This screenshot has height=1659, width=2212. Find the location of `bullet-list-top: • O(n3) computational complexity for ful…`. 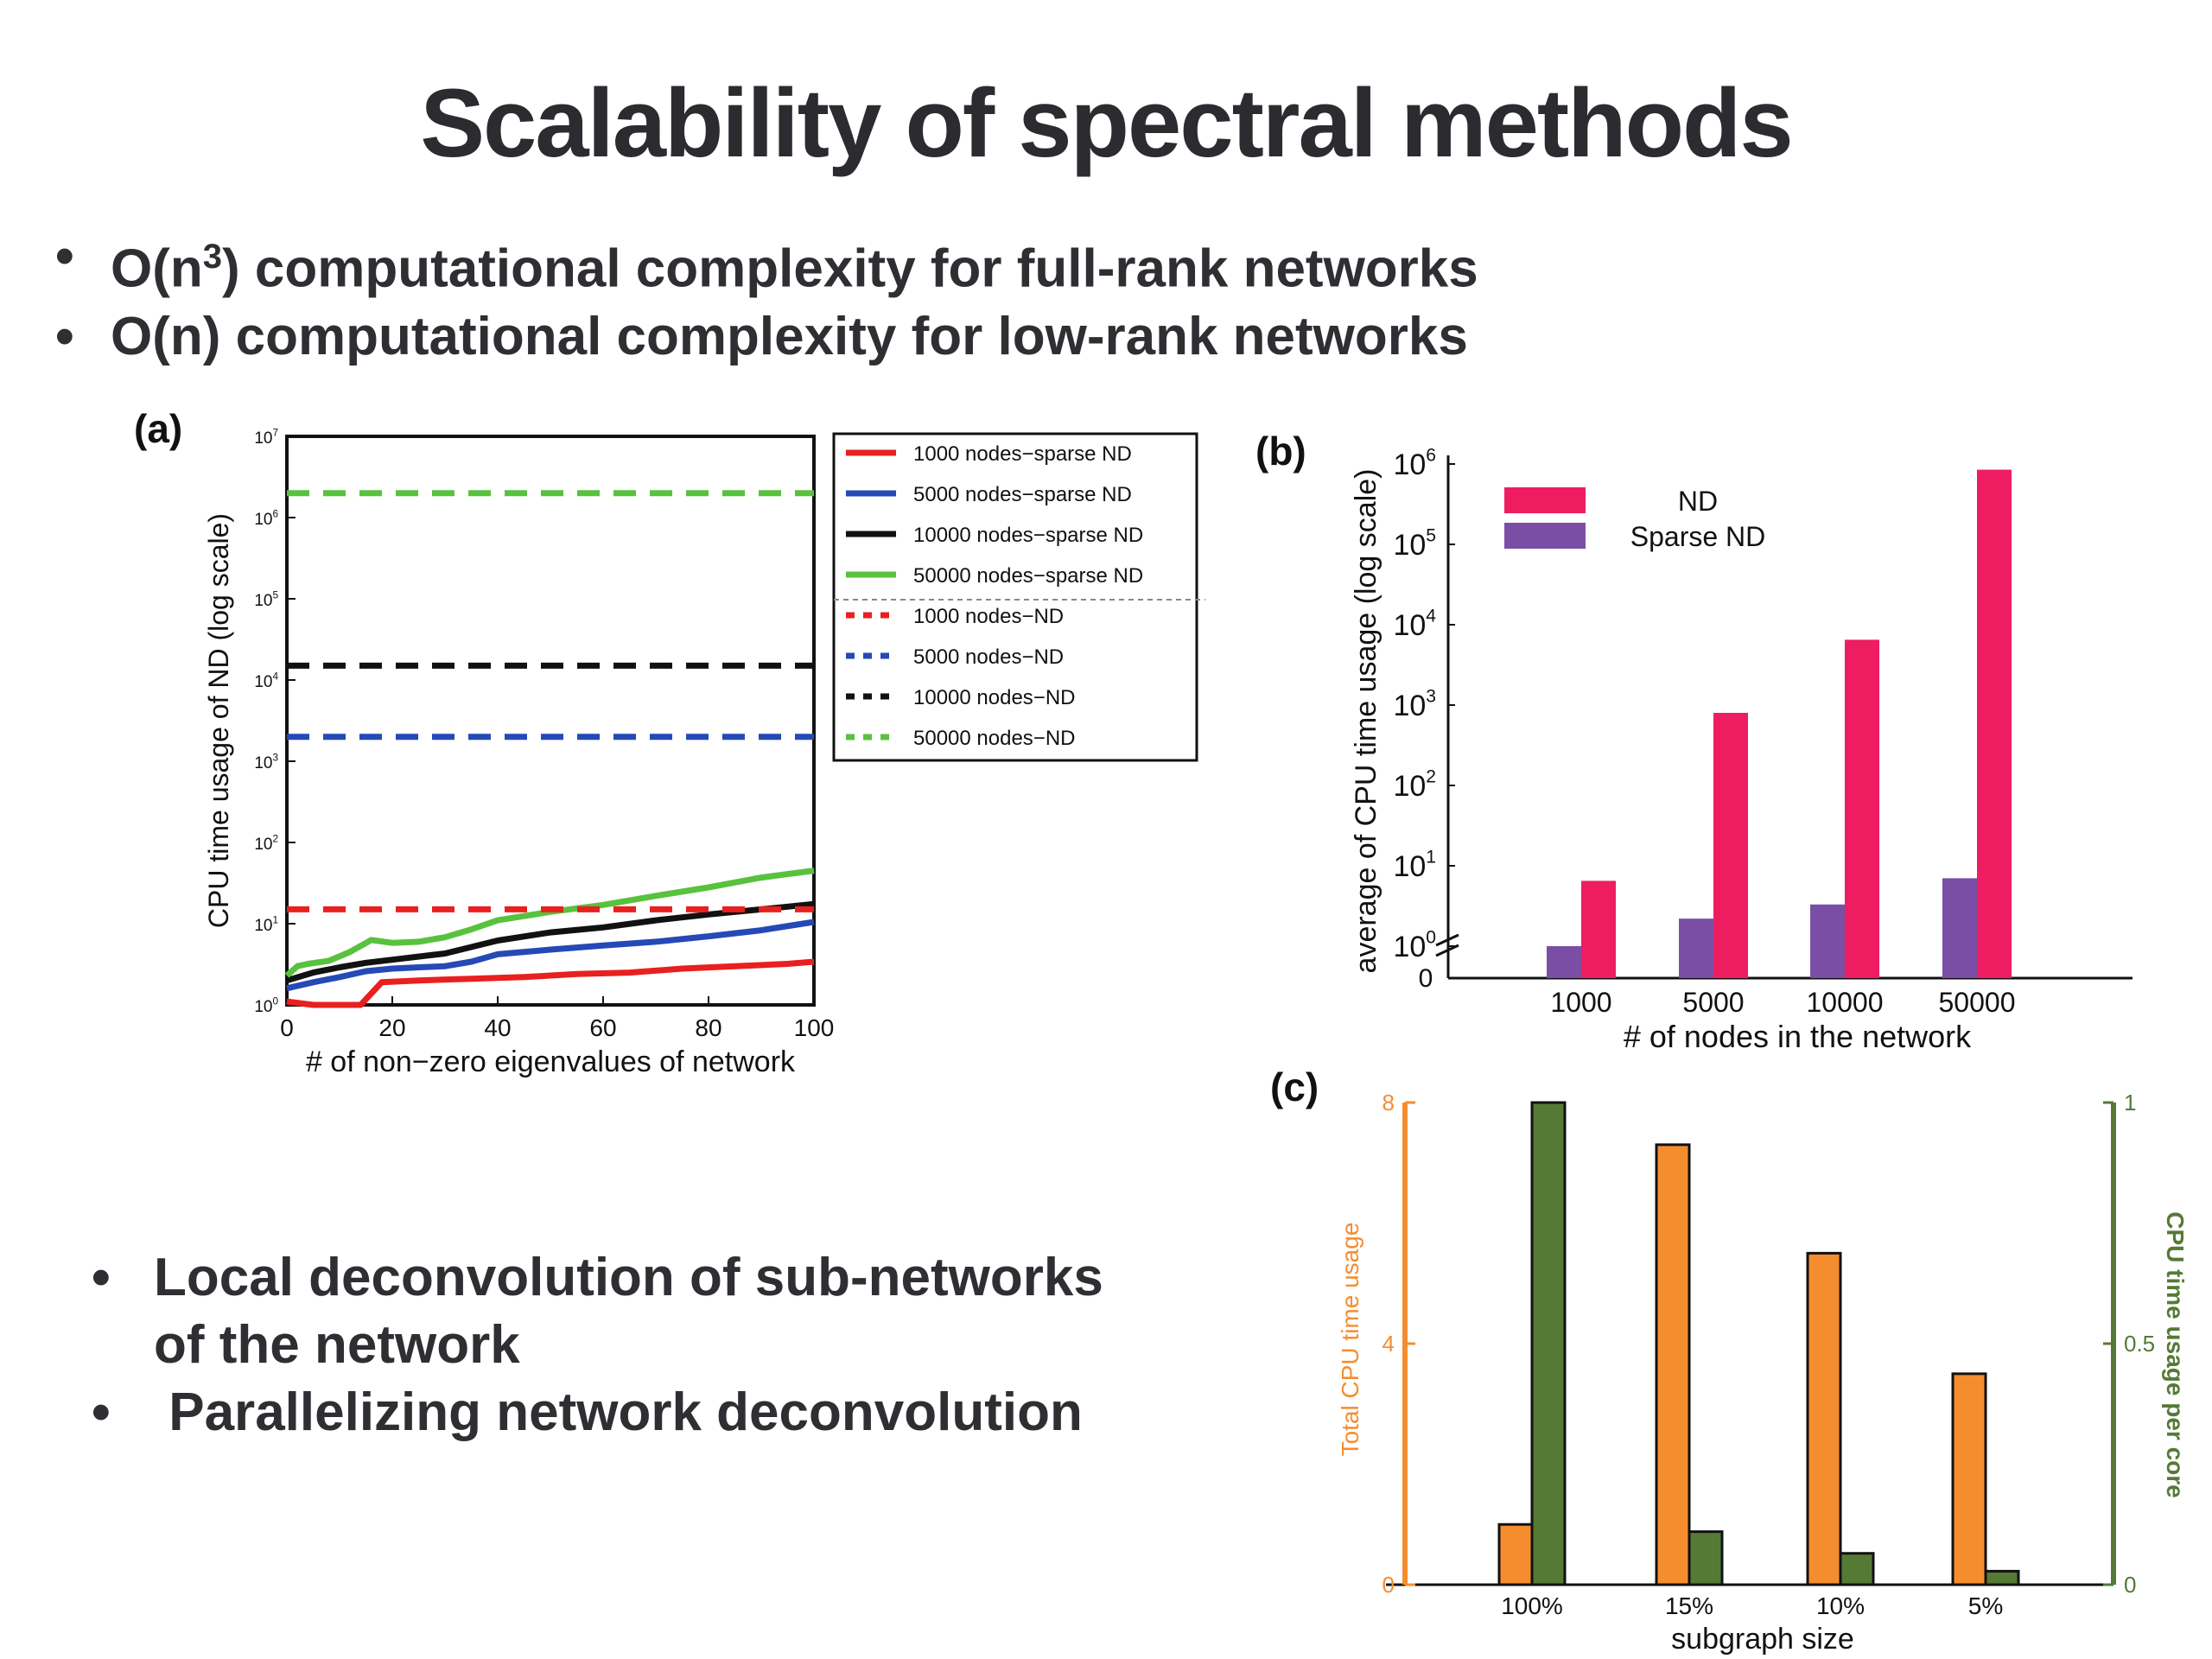

bullet-list-top: • O(n3) computational complexity for ful… is located at coordinates (766, 297).